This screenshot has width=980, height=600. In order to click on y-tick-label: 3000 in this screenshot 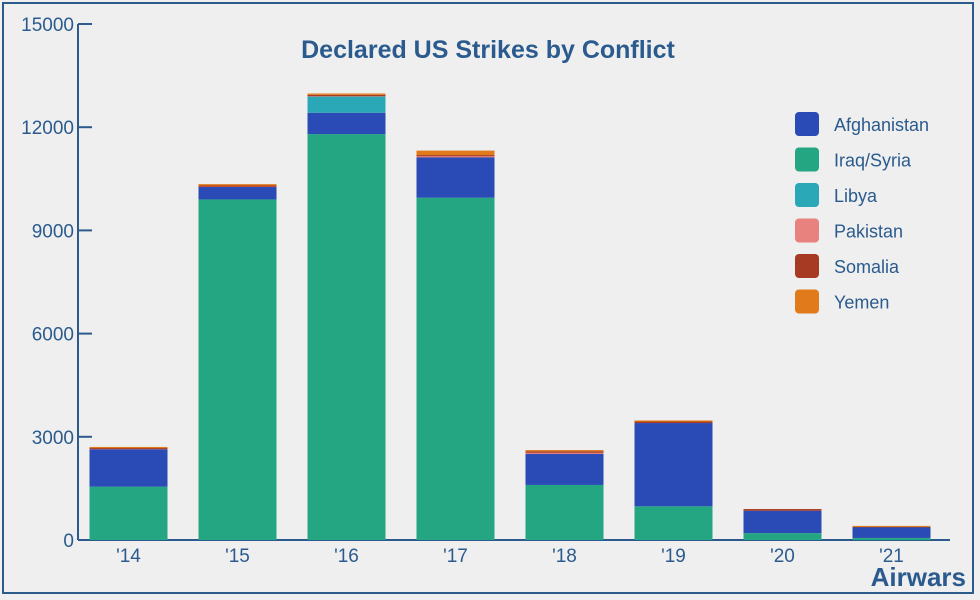, I will do `click(53, 438)`.